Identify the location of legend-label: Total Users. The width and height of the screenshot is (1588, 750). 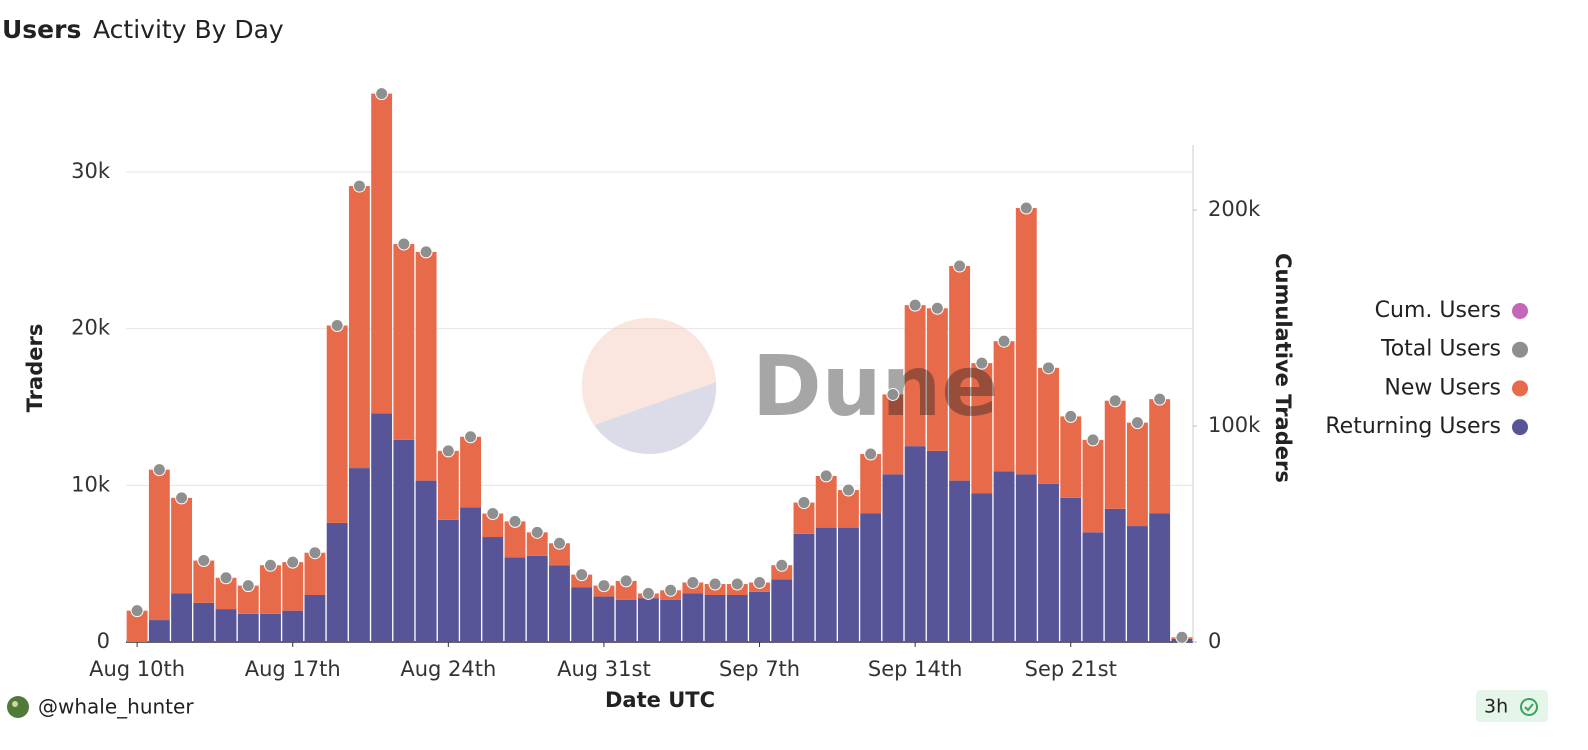
(1440, 349).